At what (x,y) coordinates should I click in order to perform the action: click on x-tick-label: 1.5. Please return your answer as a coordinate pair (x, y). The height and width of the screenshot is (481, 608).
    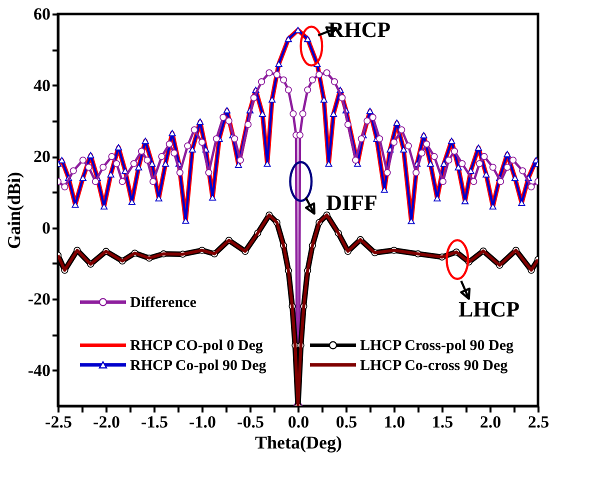
    Looking at the image, I should click on (443, 422).